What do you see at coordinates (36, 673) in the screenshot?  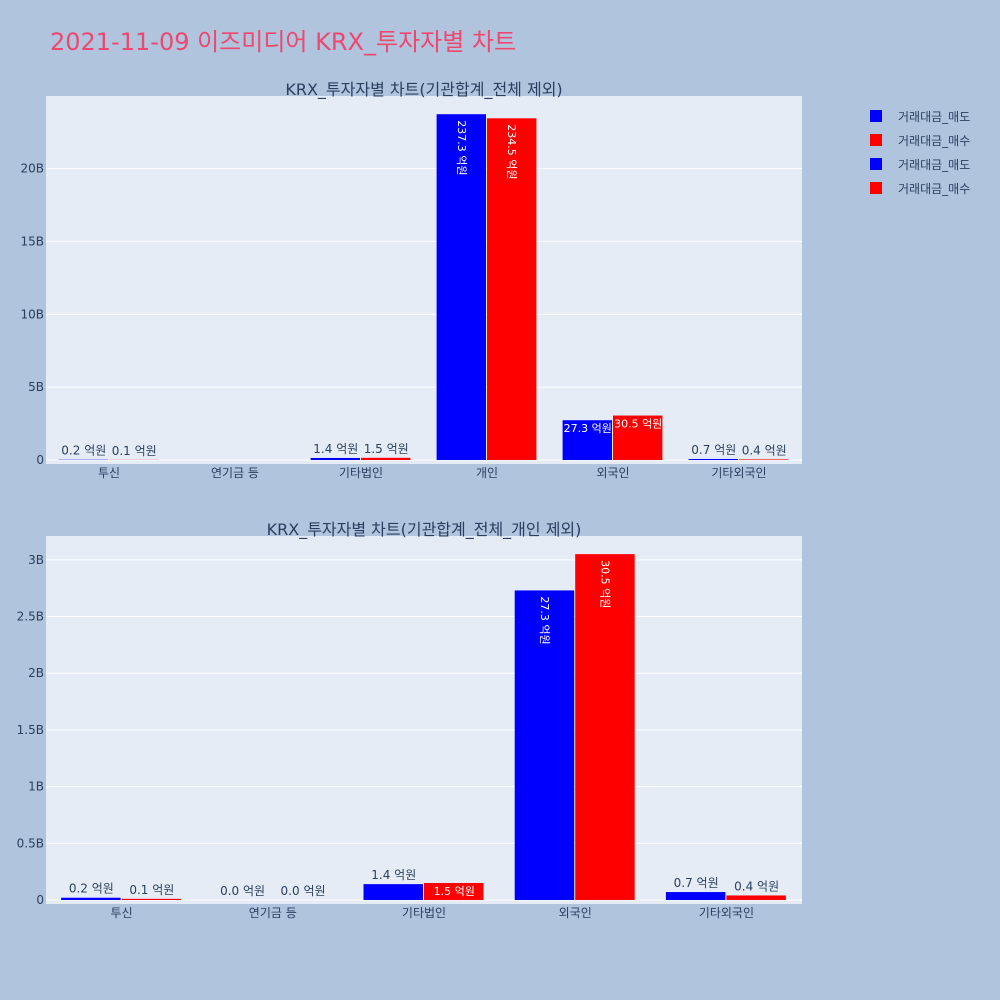 I see `y-tick-label: 2B` at bounding box center [36, 673].